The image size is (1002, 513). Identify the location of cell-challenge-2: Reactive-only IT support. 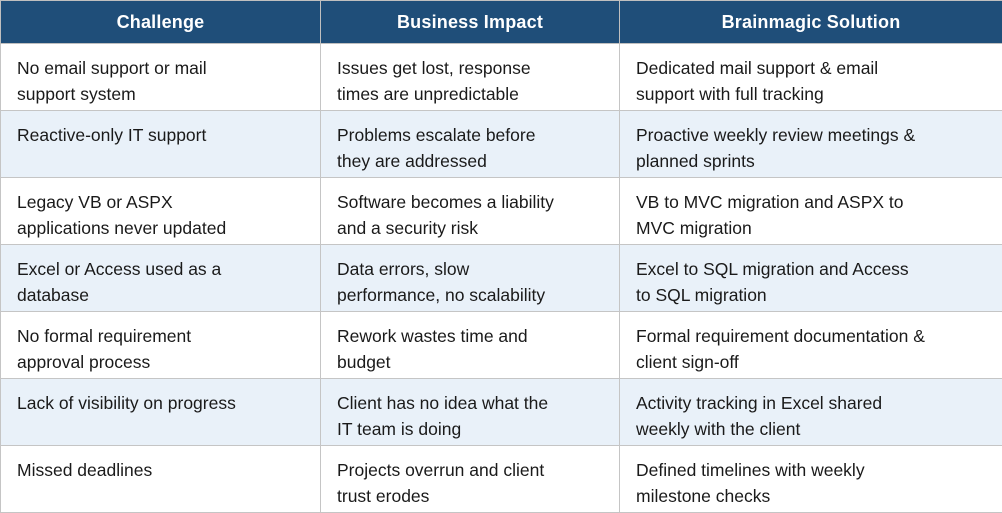
(161, 144).